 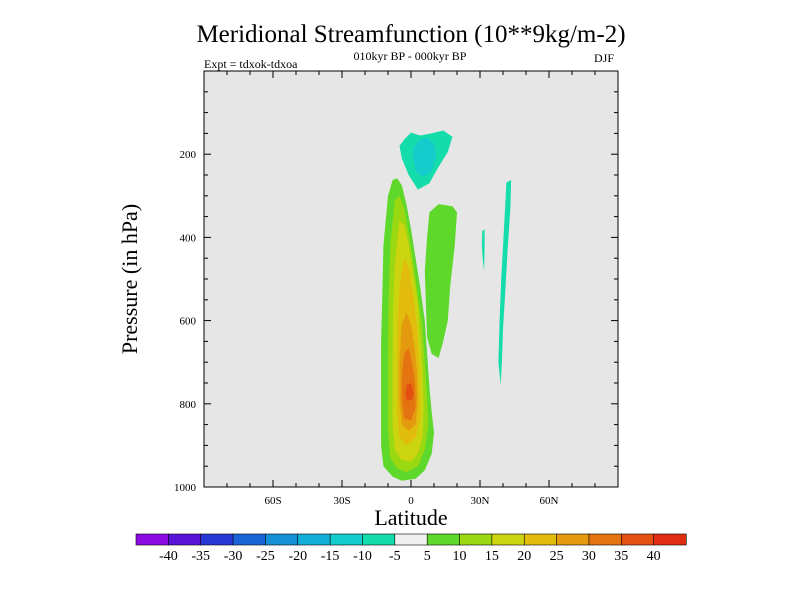 What do you see at coordinates (427, 556) in the screenshot?
I see `colorbar-label: 5` at bounding box center [427, 556].